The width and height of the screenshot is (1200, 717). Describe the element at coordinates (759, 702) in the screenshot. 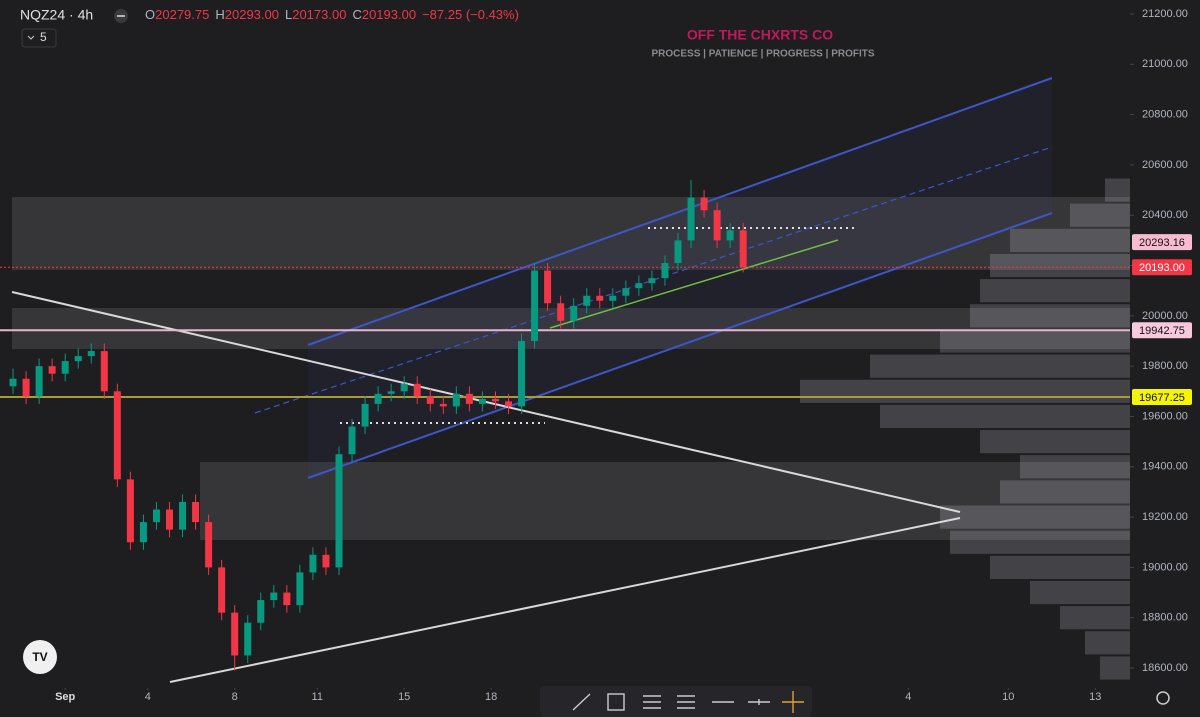

I see `ray-tool` at that location.